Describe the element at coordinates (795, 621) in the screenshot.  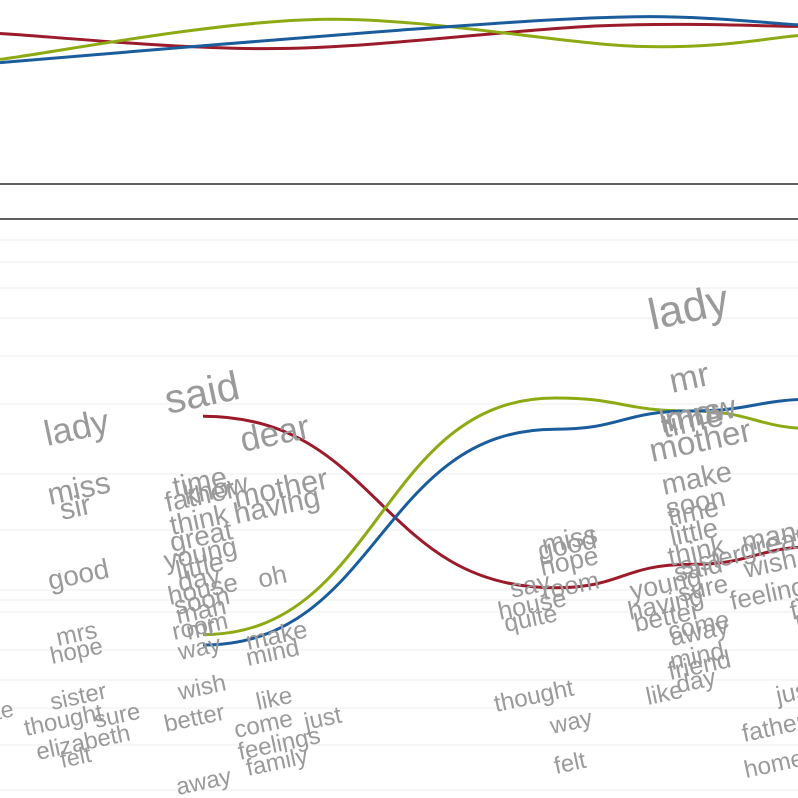
I see `word-label: love` at that location.